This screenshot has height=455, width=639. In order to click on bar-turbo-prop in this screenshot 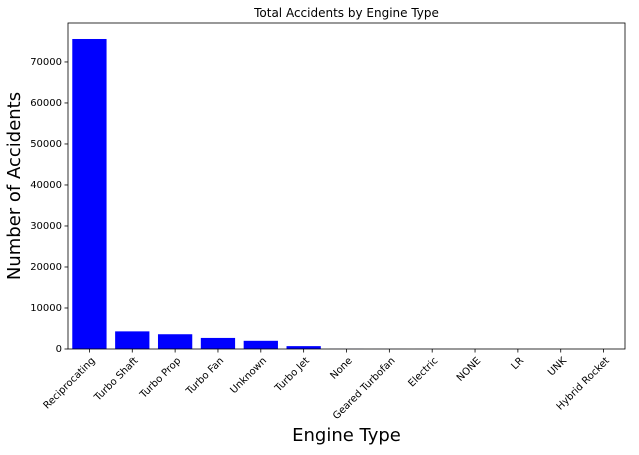, I will do `click(175, 341)`.